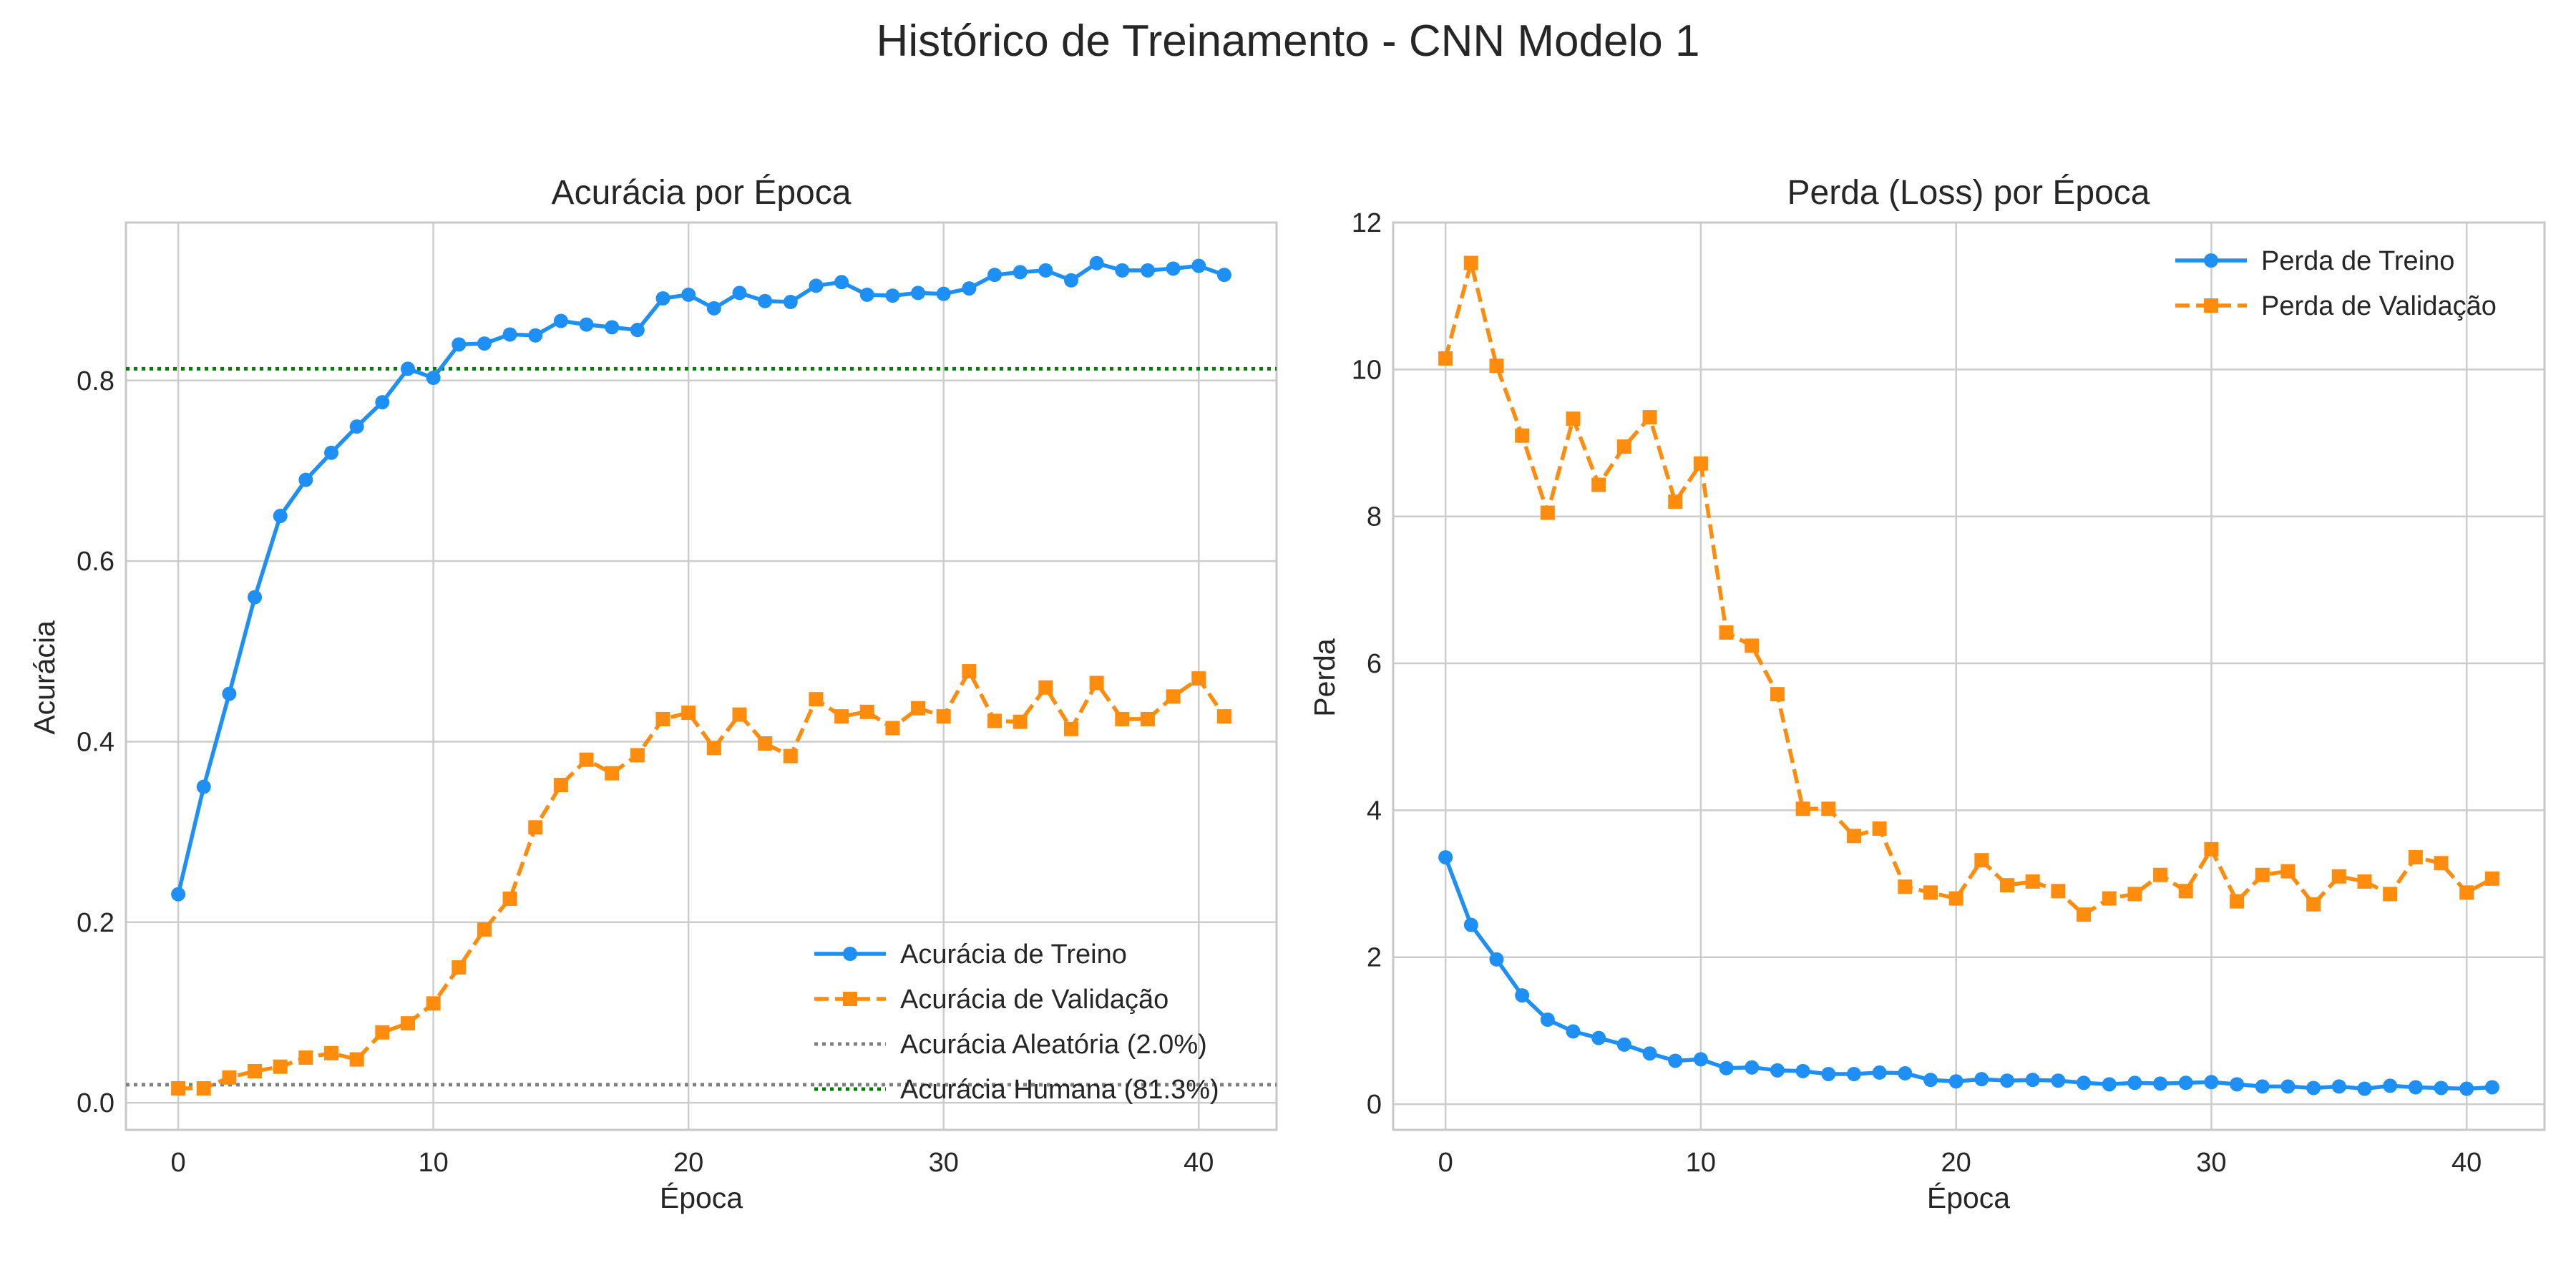 The height and width of the screenshot is (1288, 2576). I want to click on accuracy-xtick-label: 0, so click(178, 1163).